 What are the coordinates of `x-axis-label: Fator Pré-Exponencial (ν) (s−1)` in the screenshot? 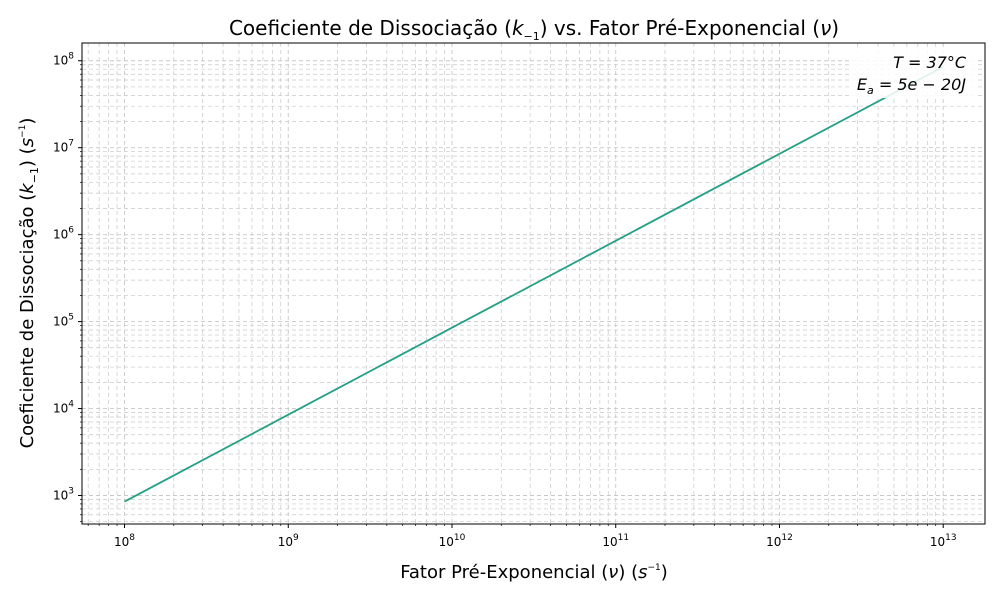 It's located at (534, 572).